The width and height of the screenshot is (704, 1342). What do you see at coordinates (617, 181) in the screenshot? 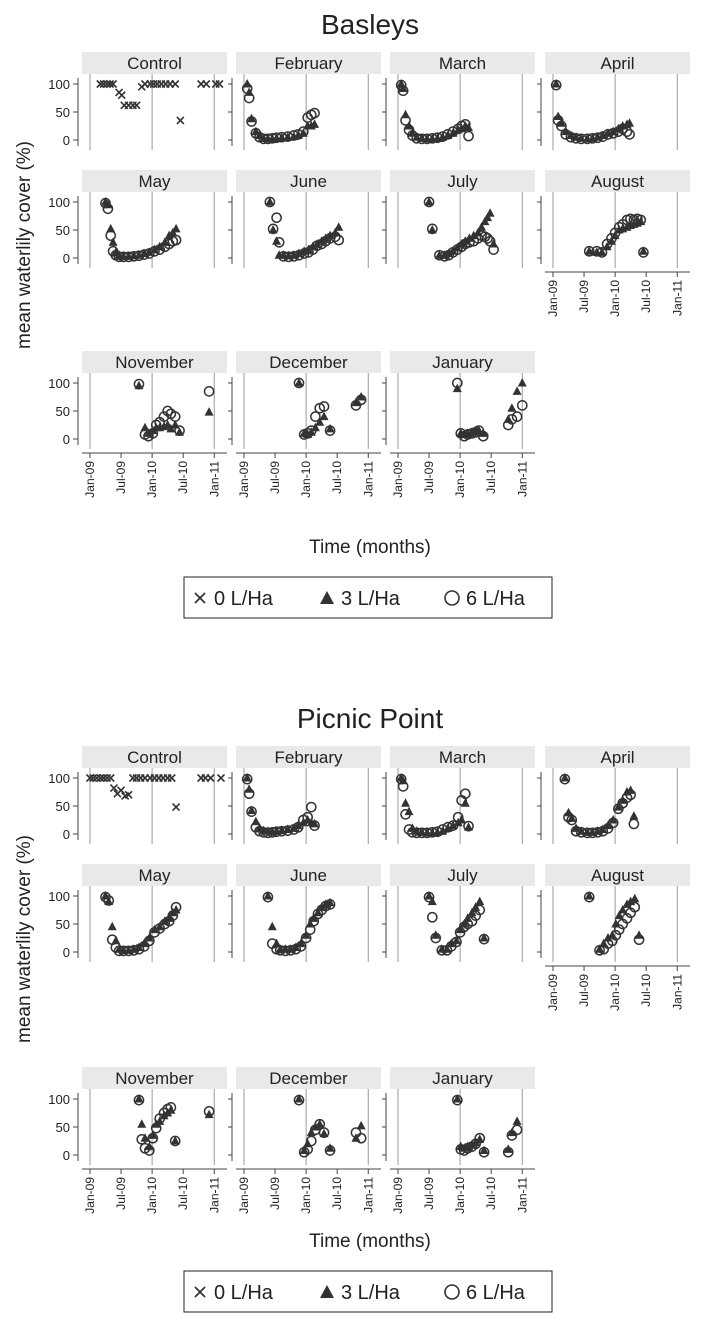
I see `panel-title: August` at bounding box center [617, 181].